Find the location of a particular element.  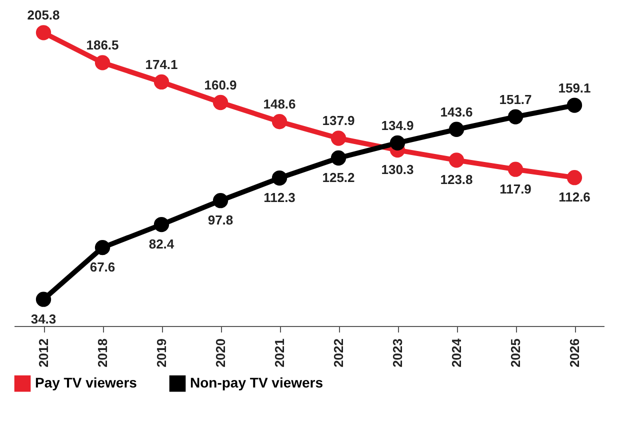

data-label: 137.9 is located at coordinates (338, 120).